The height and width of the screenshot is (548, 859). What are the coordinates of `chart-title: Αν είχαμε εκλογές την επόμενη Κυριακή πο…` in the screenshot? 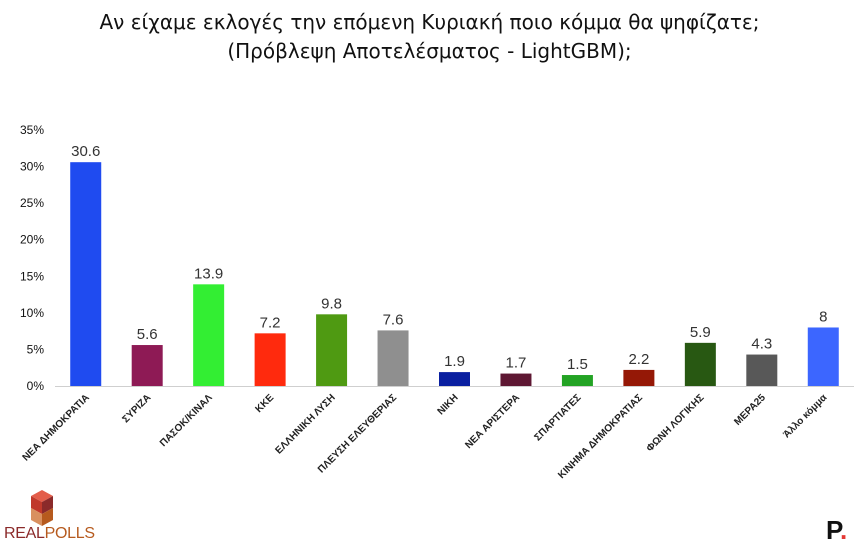 It's located at (429, 37).